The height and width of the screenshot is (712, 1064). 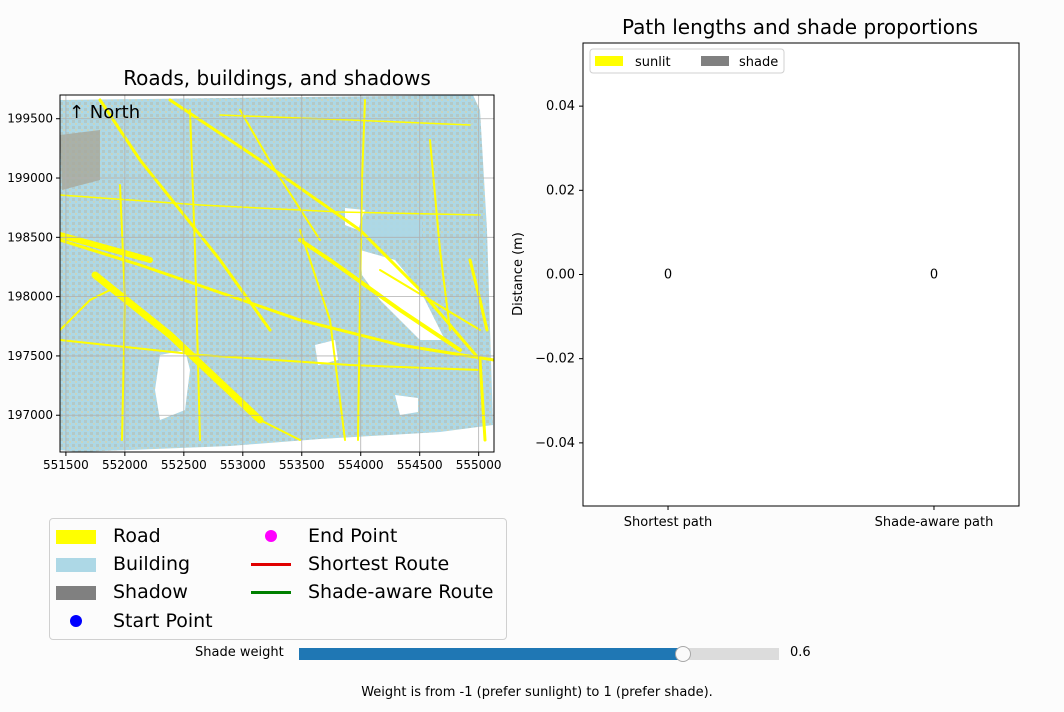 I want to click on plaza-area, so click(x=392, y=230).